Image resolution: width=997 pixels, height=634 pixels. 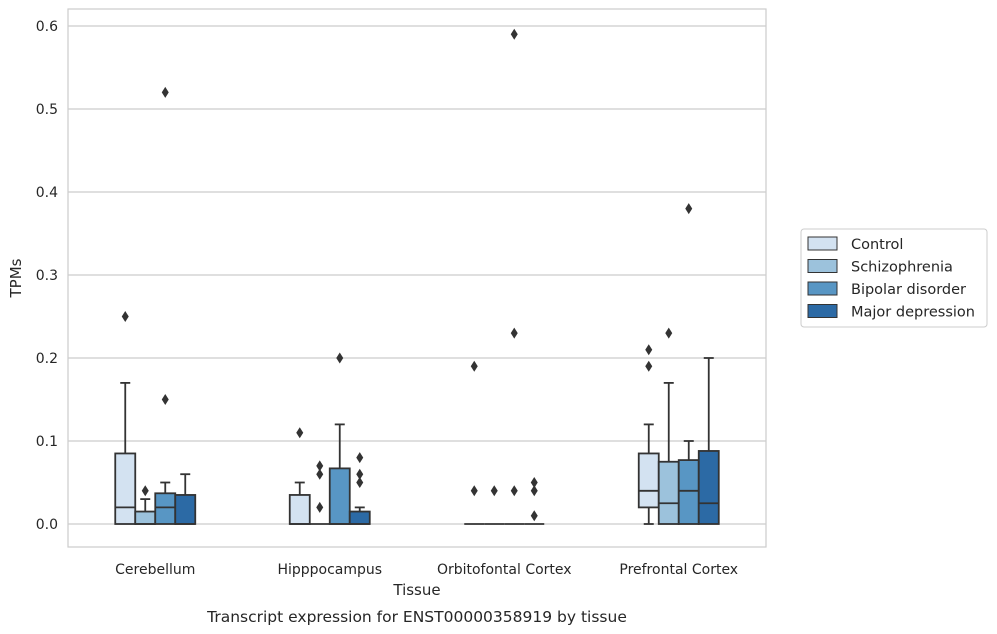 What do you see at coordinates (47, 442) in the screenshot?
I see `y-tick-label: 0.1` at bounding box center [47, 442].